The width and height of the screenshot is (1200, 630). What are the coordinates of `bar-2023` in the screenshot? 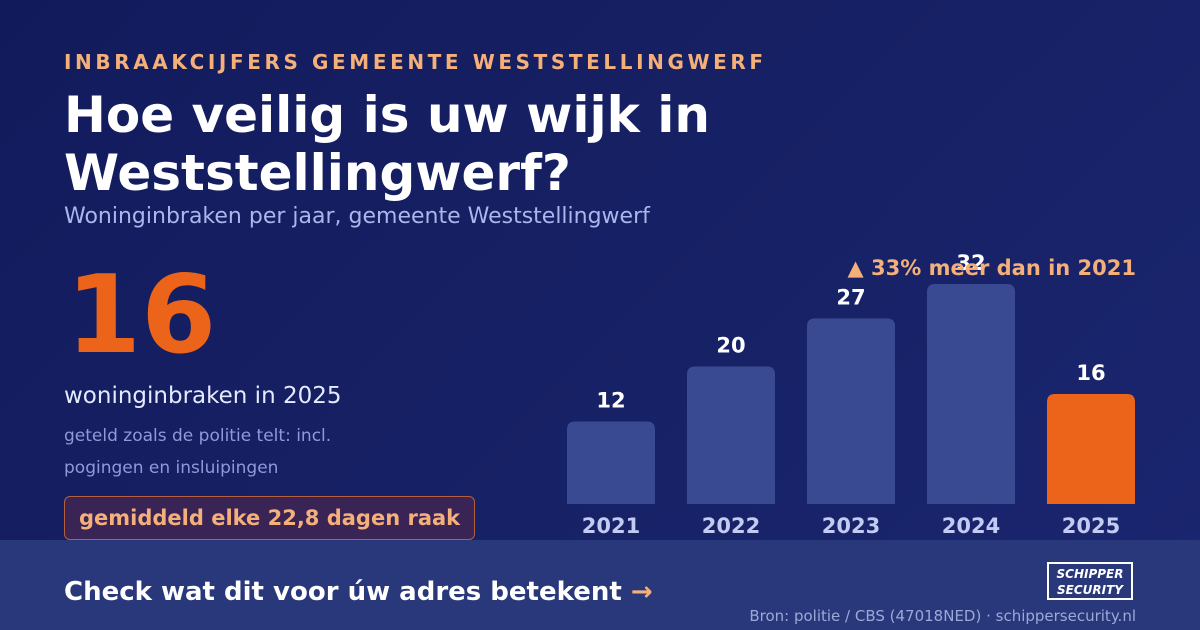 It's located at (851, 411).